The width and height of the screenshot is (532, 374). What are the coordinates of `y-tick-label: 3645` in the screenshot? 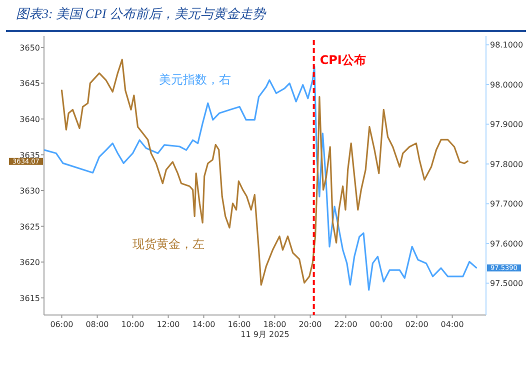 It's located at (30, 83).